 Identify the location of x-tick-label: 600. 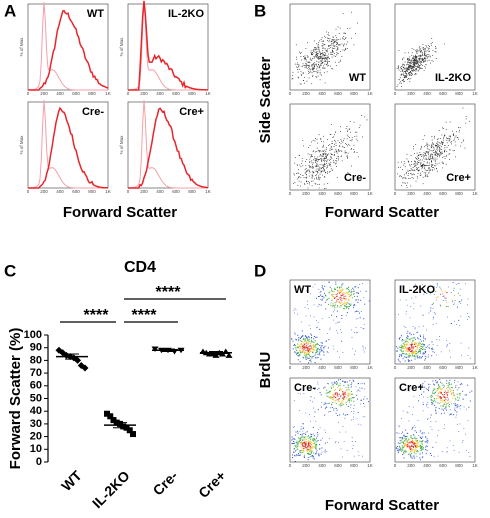
(176, 93).